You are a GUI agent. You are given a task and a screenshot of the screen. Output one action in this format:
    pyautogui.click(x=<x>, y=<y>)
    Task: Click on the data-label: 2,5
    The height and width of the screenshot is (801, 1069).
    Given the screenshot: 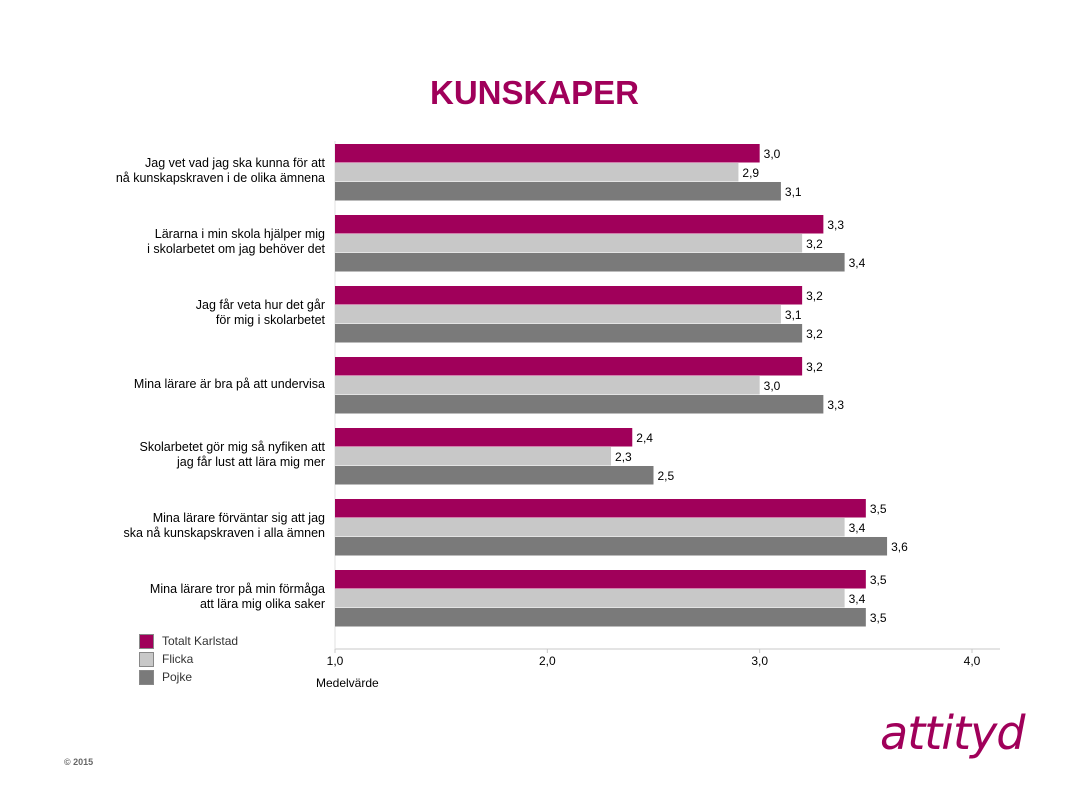 What is the action you would take?
    pyautogui.click(x=666, y=476)
    